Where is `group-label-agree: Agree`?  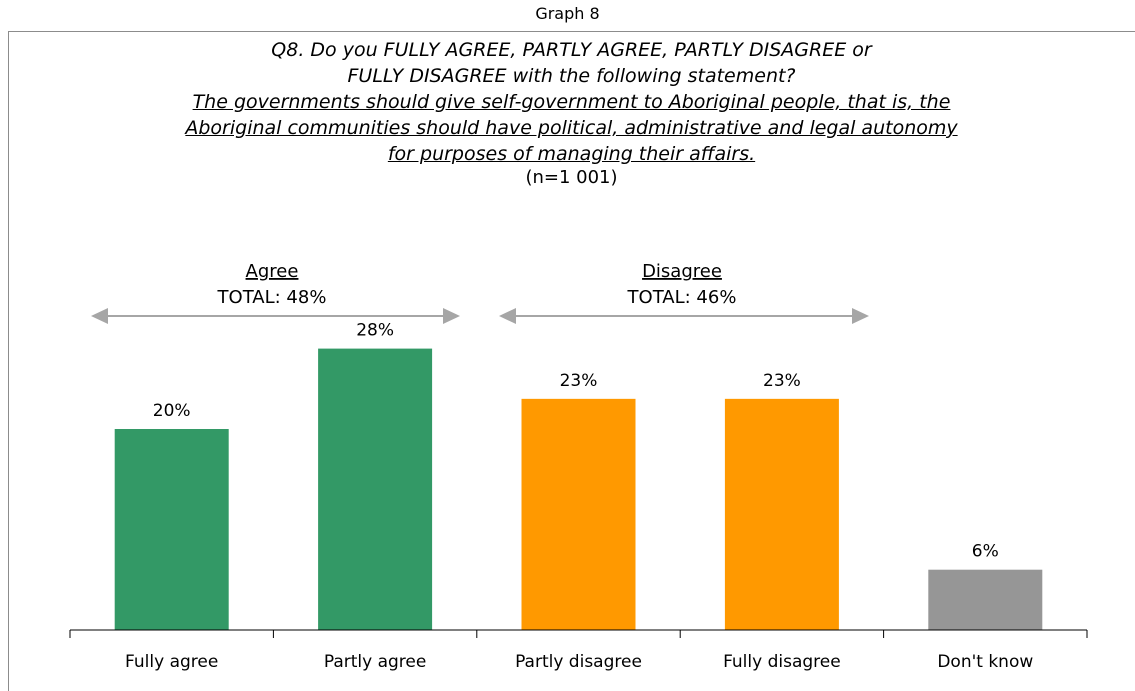
group-label-agree: Agree is located at coordinates (272, 271).